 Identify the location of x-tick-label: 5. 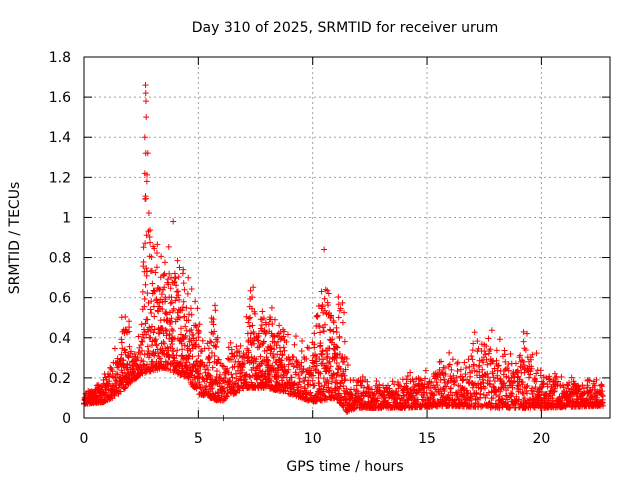
(198, 439).